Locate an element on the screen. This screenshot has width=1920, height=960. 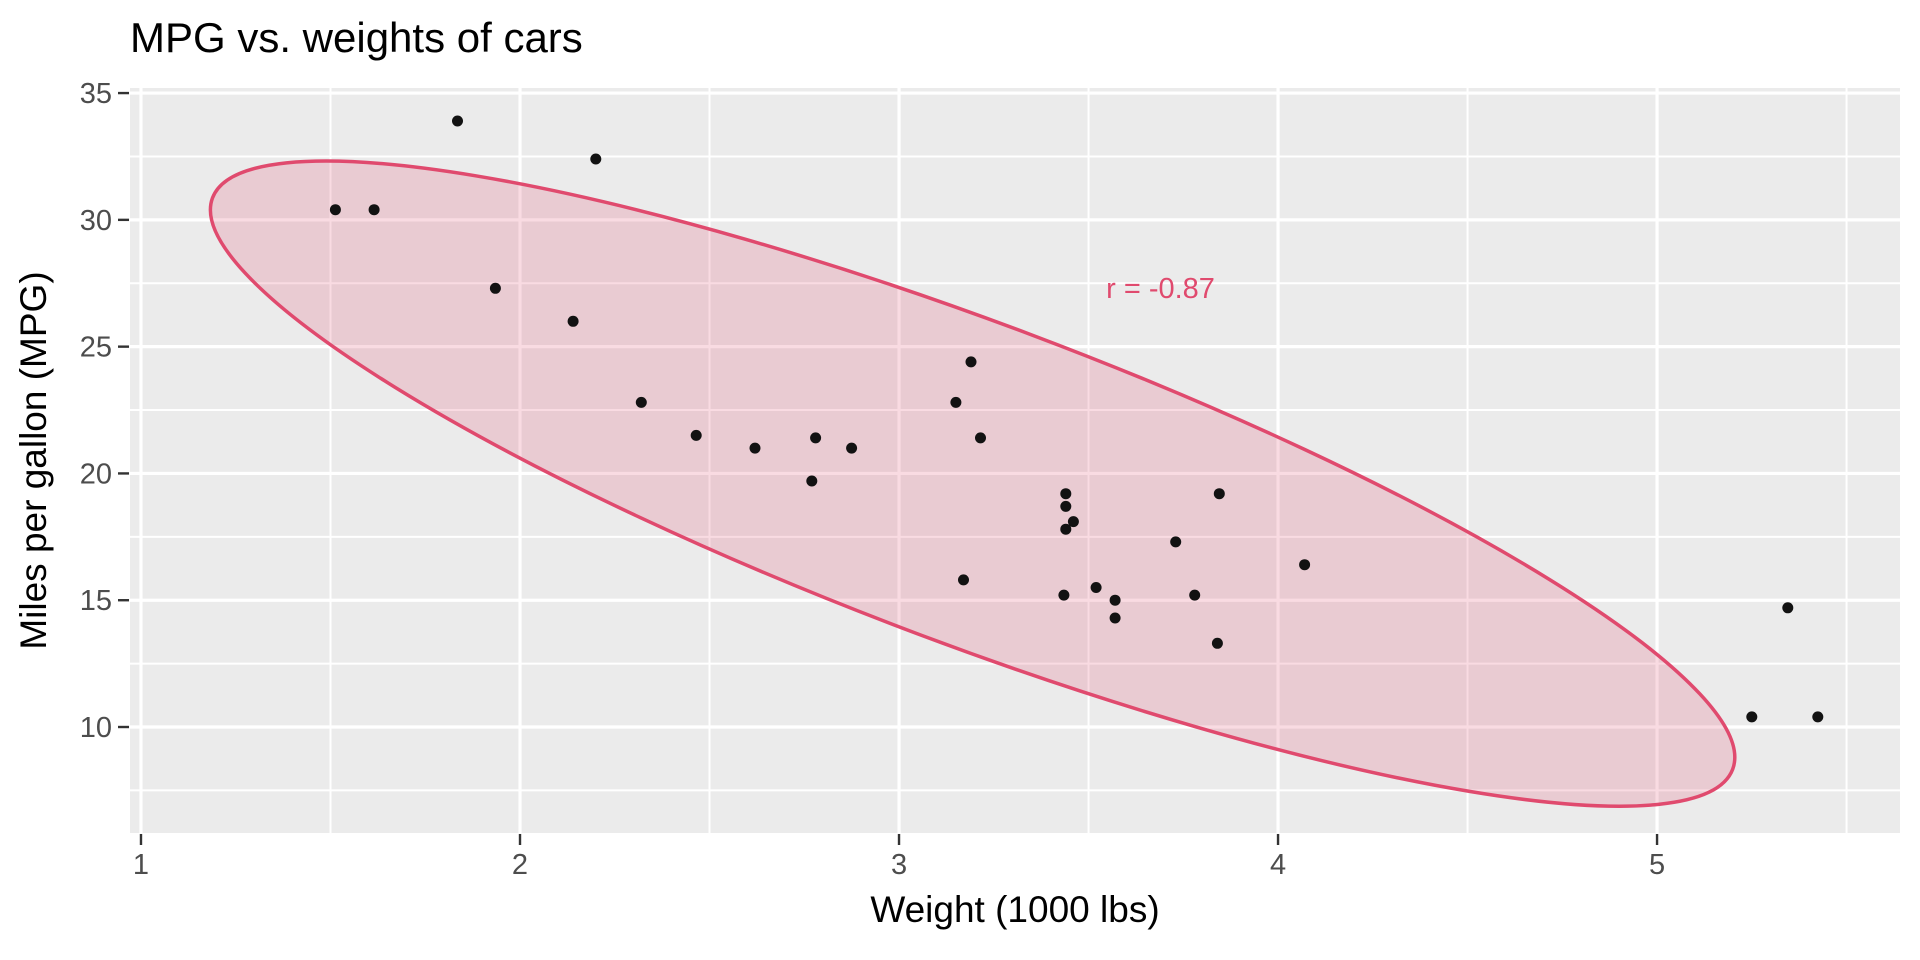
y-axis-title: Miles per gallon (MPG) is located at coordinates (33, 460).